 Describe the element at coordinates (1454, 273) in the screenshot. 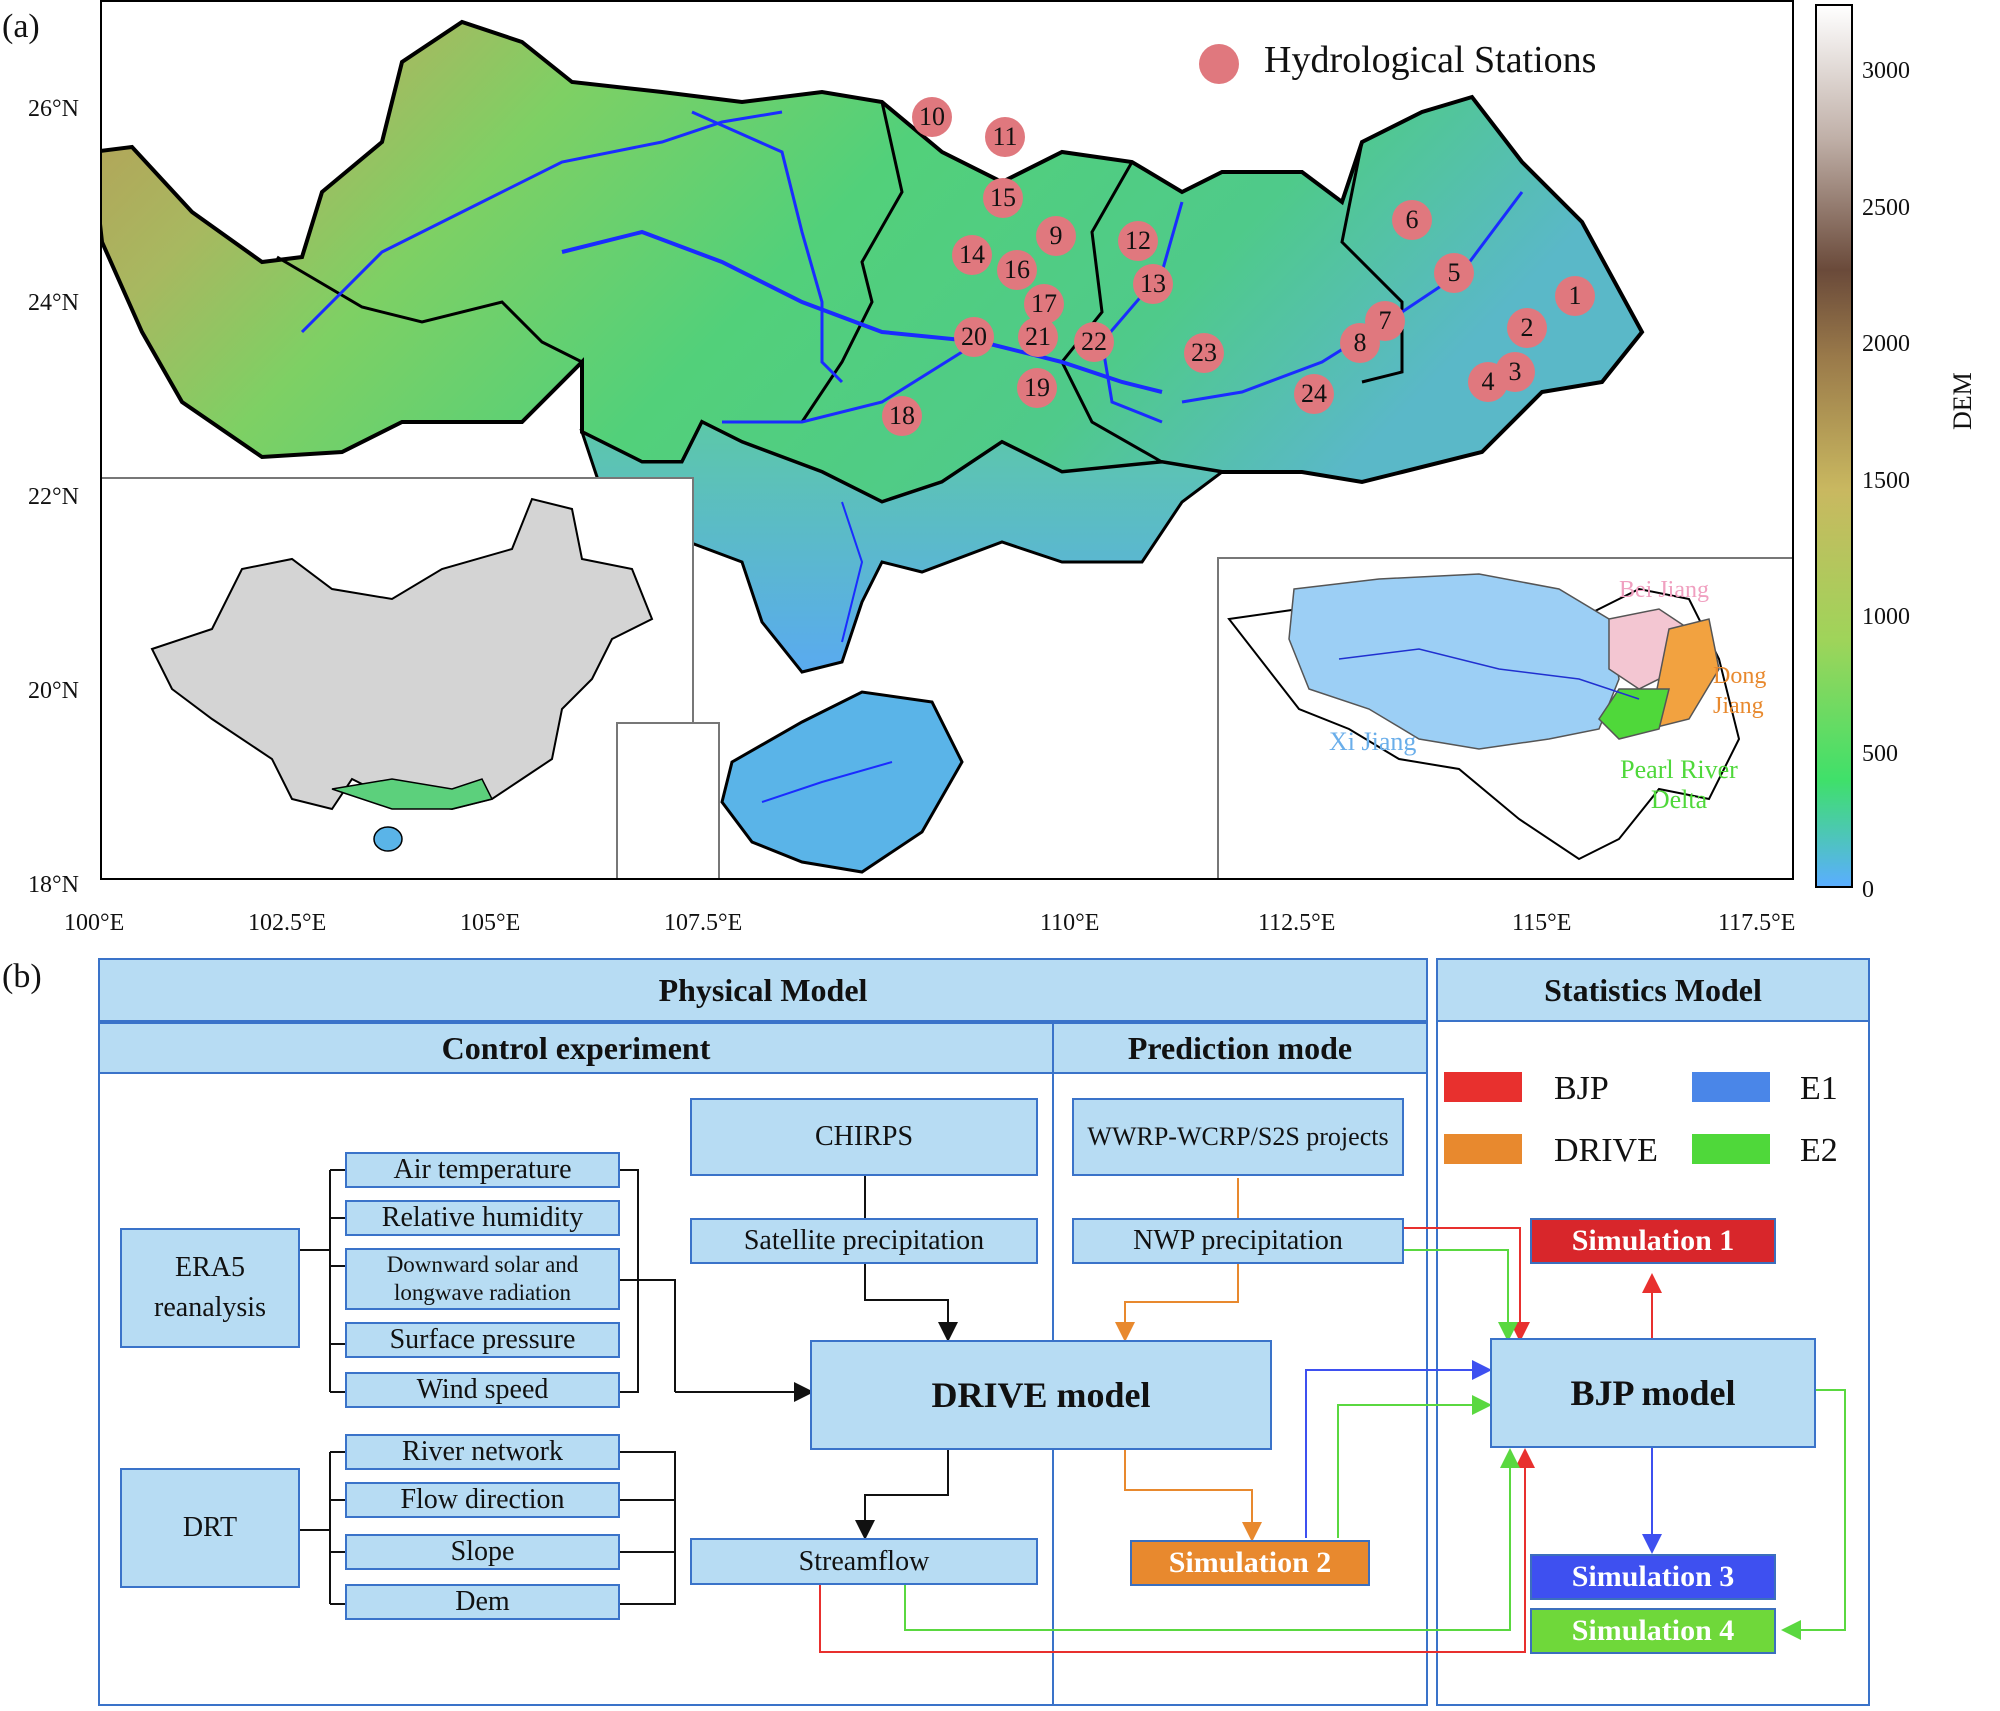

I see `station-marker: 5` at that location.